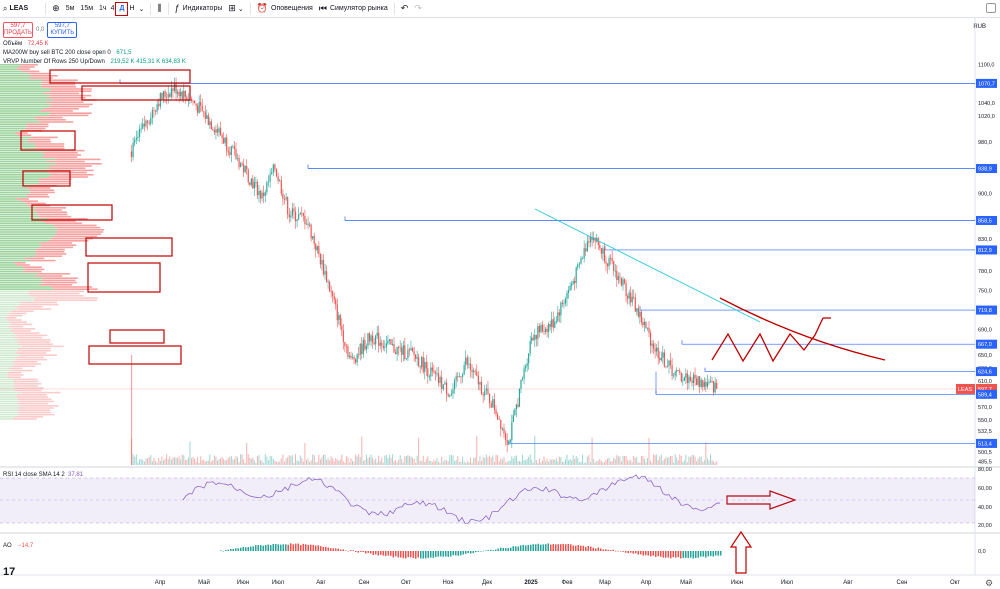 This screenshot has width=1000, height=589. What do you see at coordinates (405, 9) in the screenshot?
I see `undo-button: ↶` at bounding box center [405, 9].